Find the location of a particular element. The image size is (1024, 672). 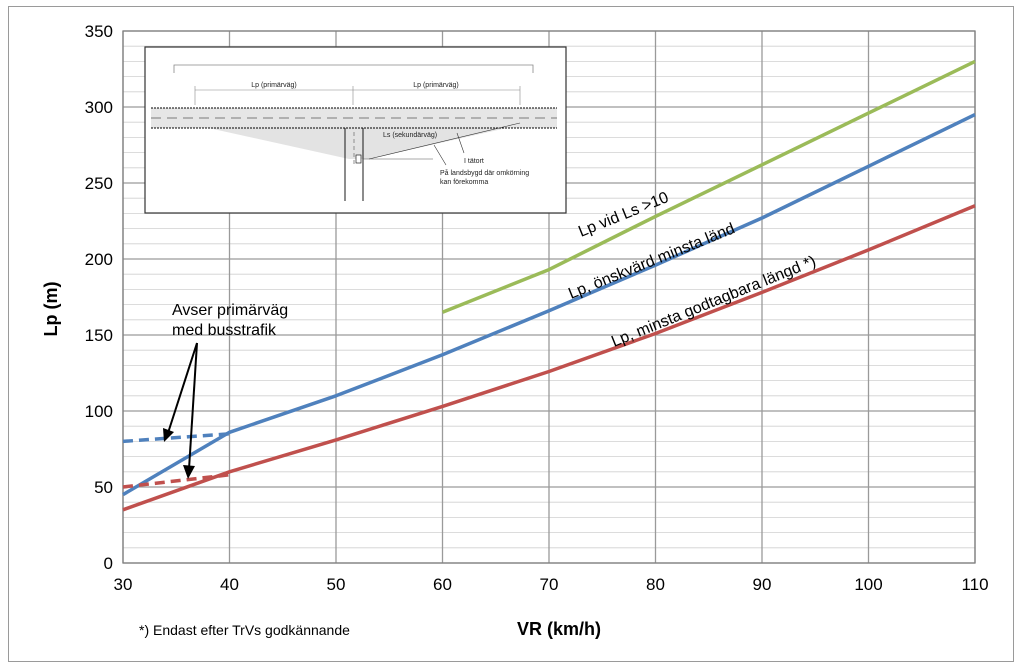

x-axis-title: VR (km/h) is located at coordinates (559, 629).